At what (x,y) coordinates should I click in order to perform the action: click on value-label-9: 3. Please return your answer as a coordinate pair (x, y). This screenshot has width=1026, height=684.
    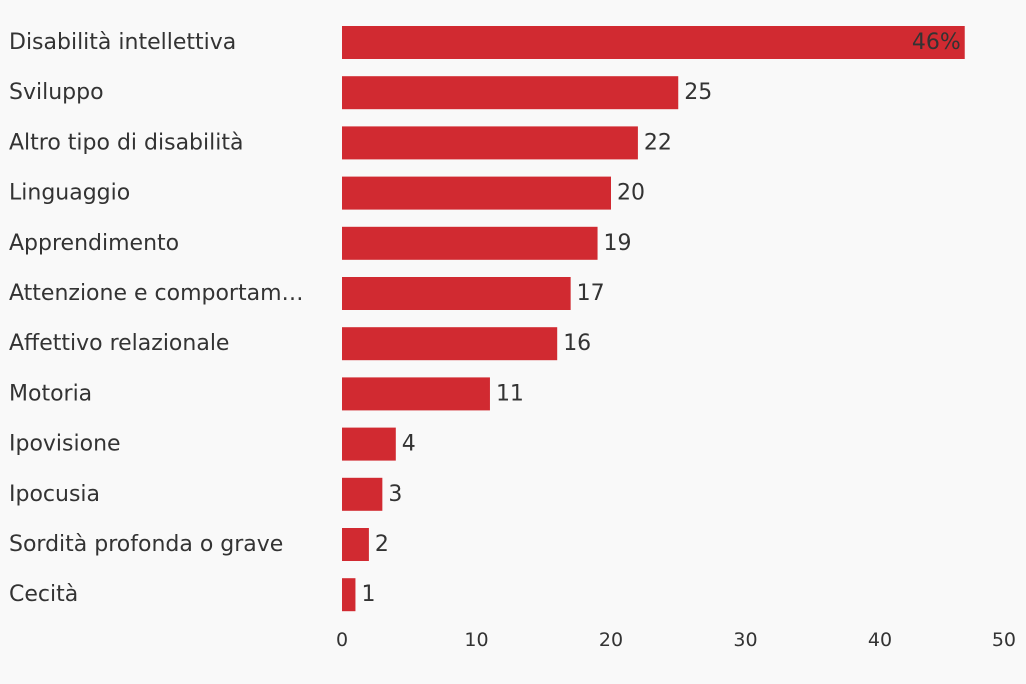
    Looking at the image, I should click on (395, 494).